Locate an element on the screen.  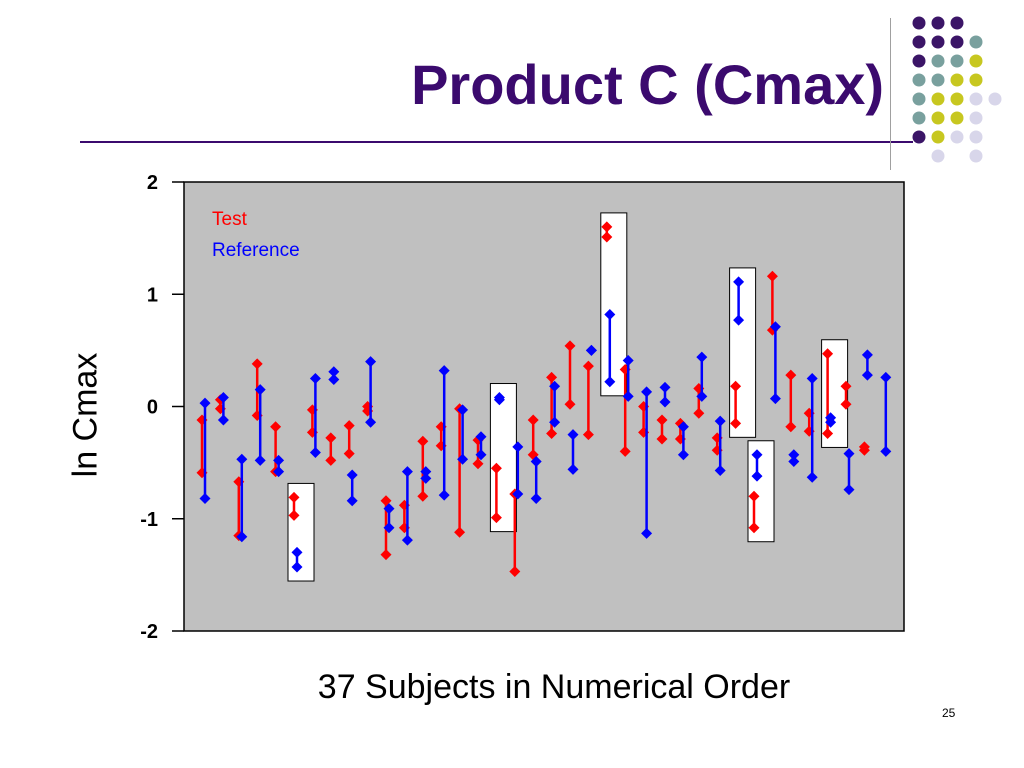
vertical-divider is located at coordinates (890, 94).